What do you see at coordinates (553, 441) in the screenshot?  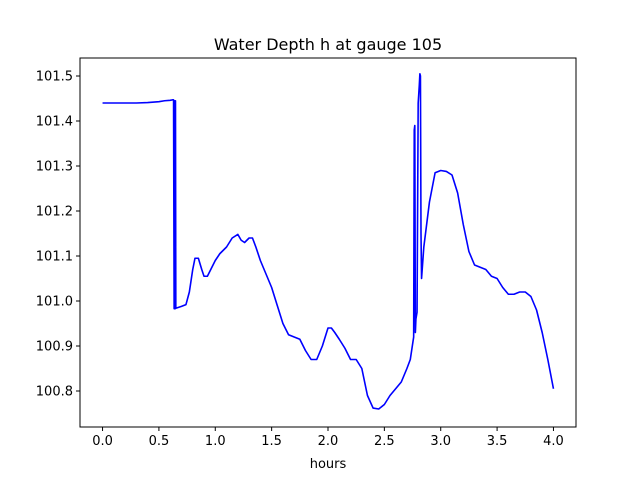 I see `x-tick-label: 4.0` at bounding box center [553, 441].